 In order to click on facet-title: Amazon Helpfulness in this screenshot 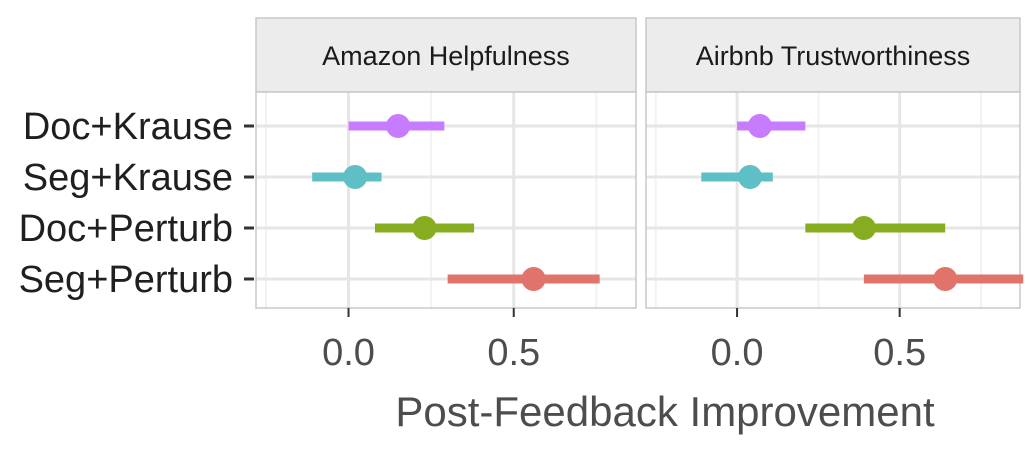, I will do `click(446, 56)`.